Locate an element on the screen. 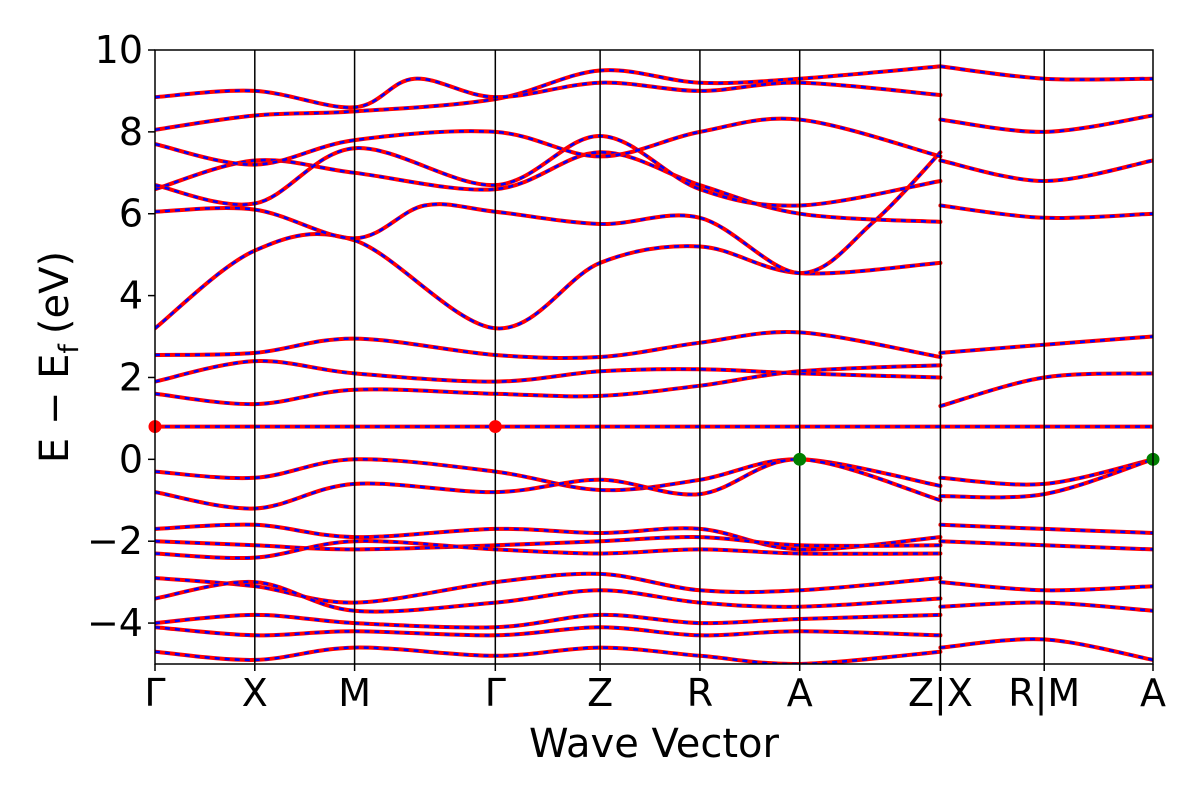 The image size is (1200, 800). y-tick-label: −2 is located at coordinates (115, 541).